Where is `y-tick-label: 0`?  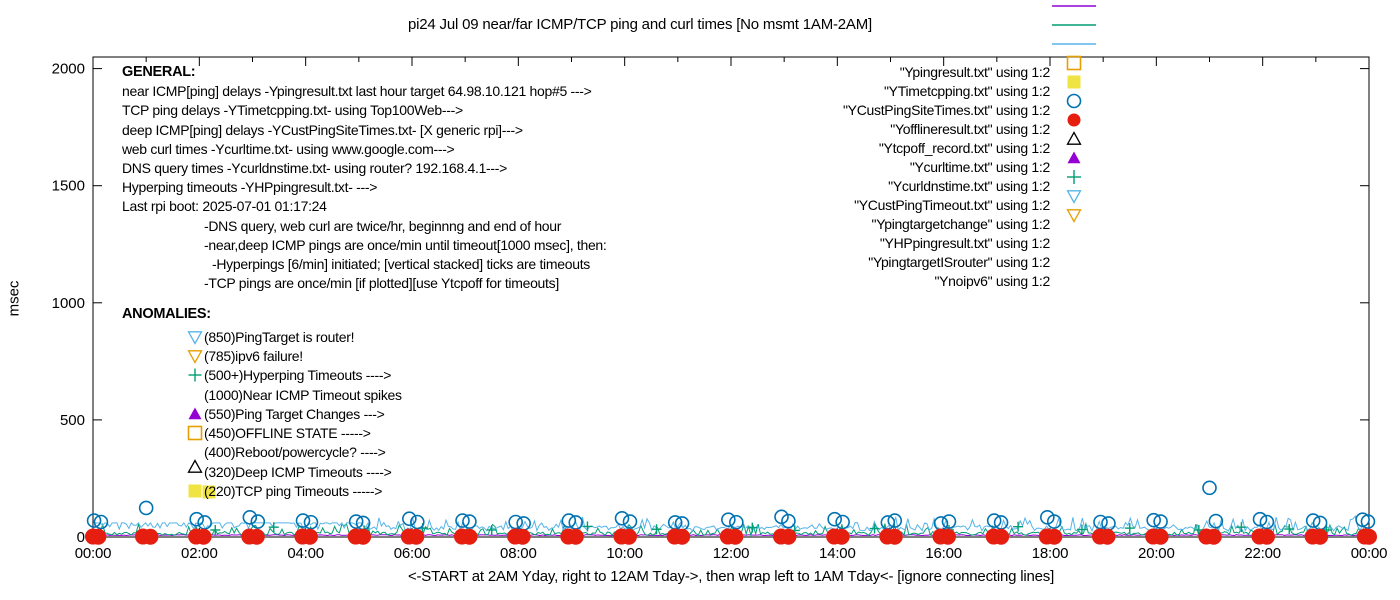
y-tick-label: 0 is located at coordinates (81, 537).